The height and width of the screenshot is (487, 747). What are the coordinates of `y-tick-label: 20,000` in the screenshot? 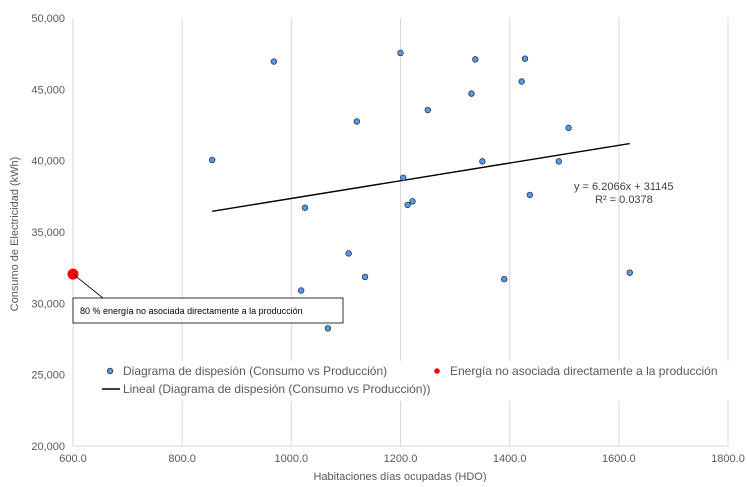 It's located at (48, 447).